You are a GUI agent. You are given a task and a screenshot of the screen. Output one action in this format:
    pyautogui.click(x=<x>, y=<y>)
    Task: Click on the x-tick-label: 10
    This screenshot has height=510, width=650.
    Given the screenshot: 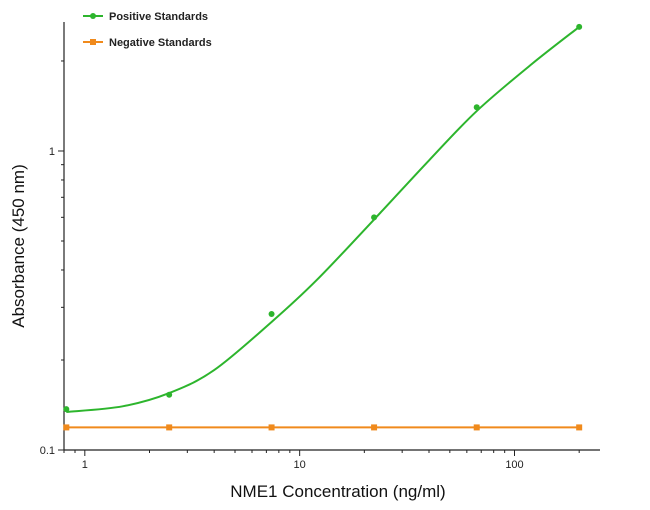 What is the action you would take?
    pyautogui.click(x=300, y=465)
    